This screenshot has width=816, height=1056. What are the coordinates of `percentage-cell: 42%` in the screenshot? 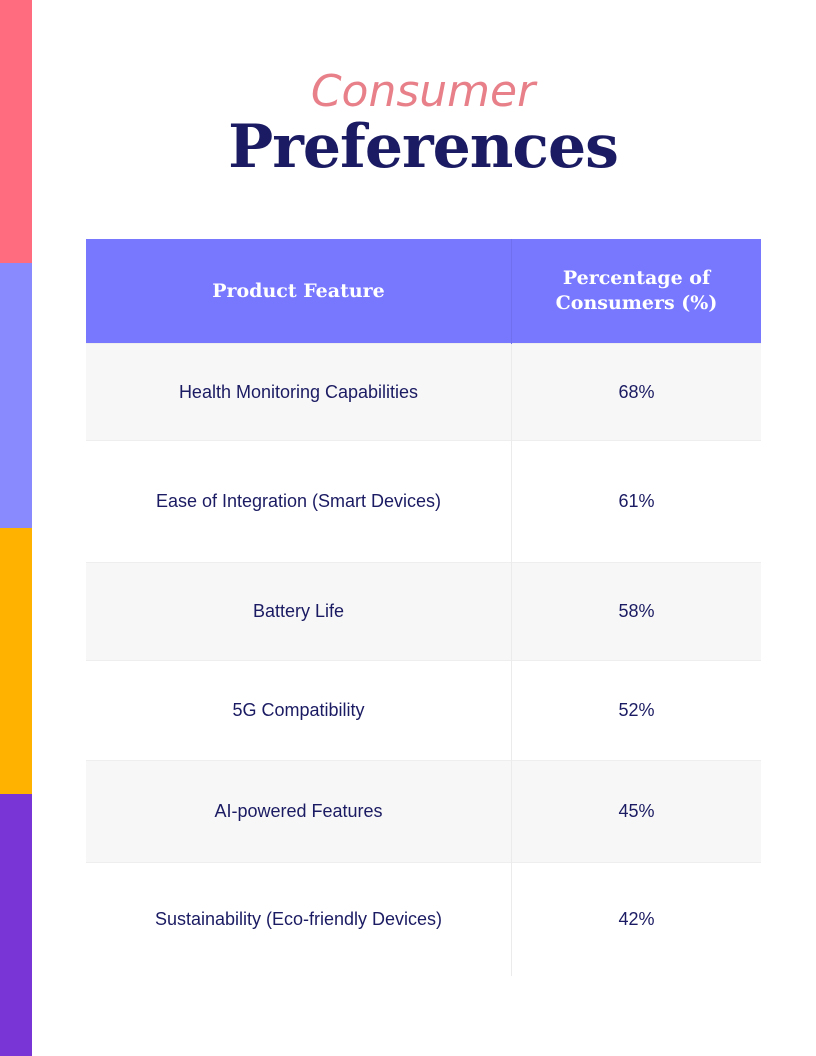 It's located at (636, 919).